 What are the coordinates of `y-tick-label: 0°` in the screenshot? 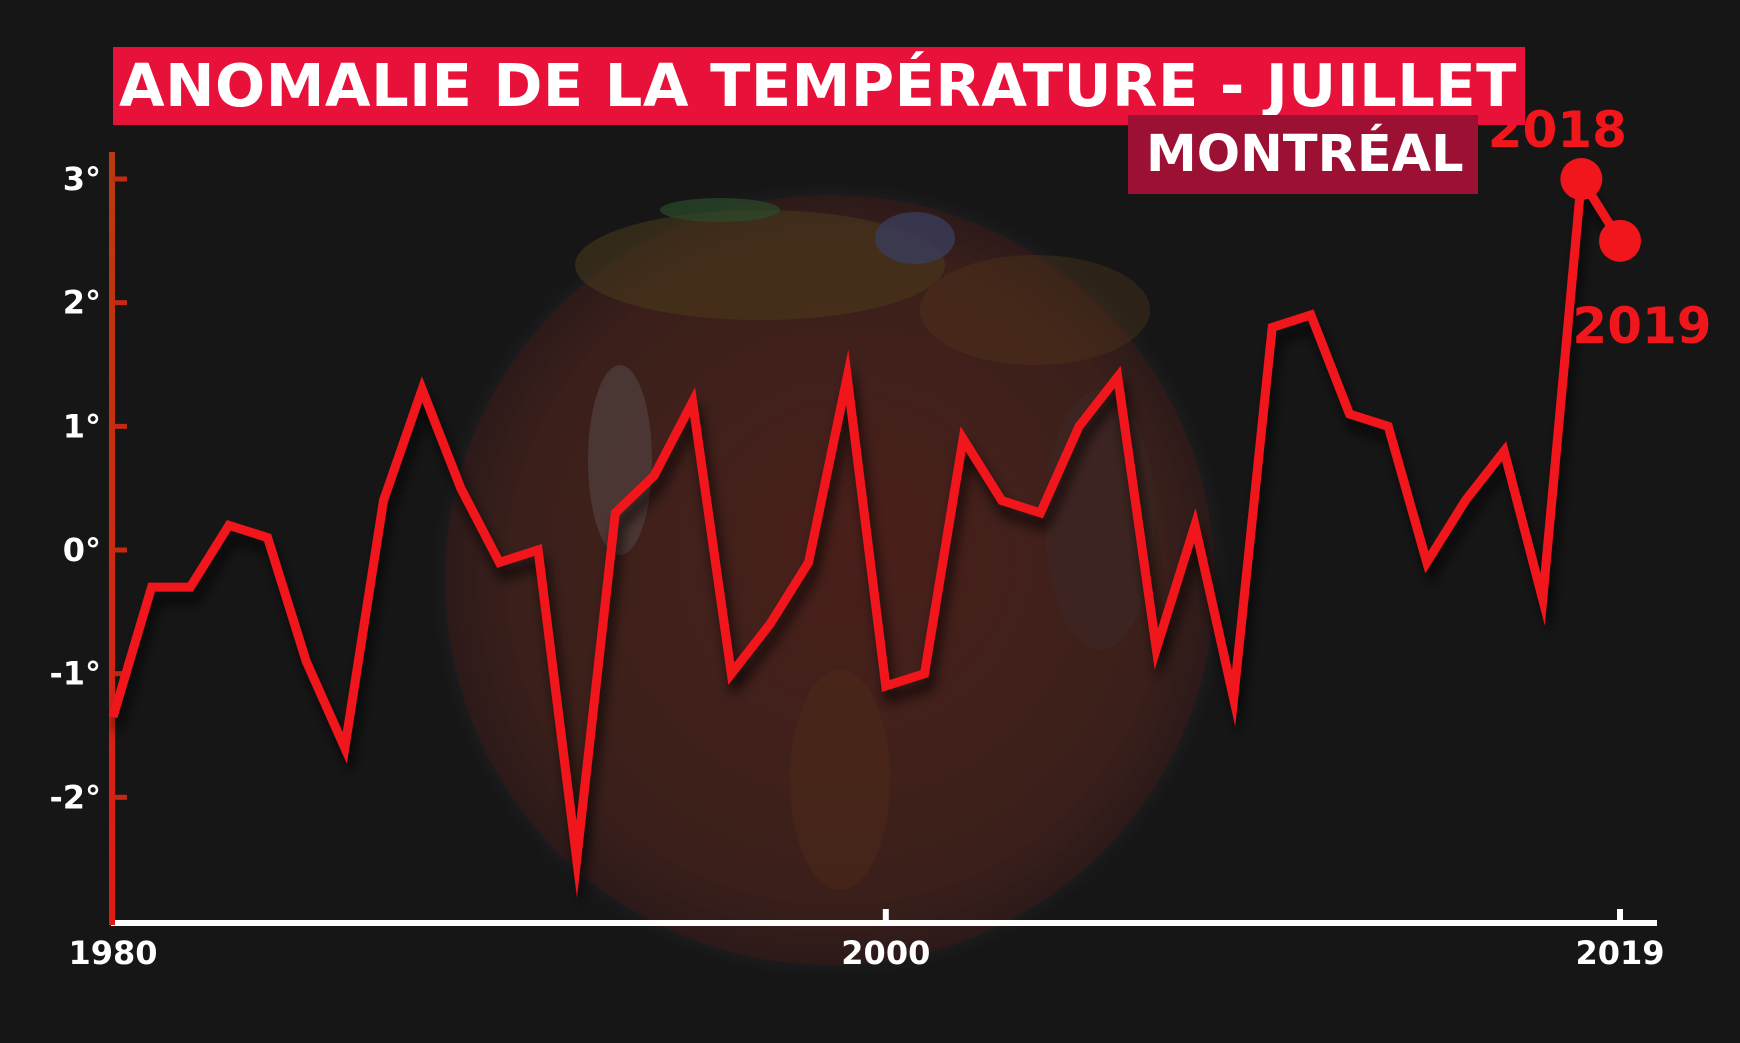 It's located at (82, 550).